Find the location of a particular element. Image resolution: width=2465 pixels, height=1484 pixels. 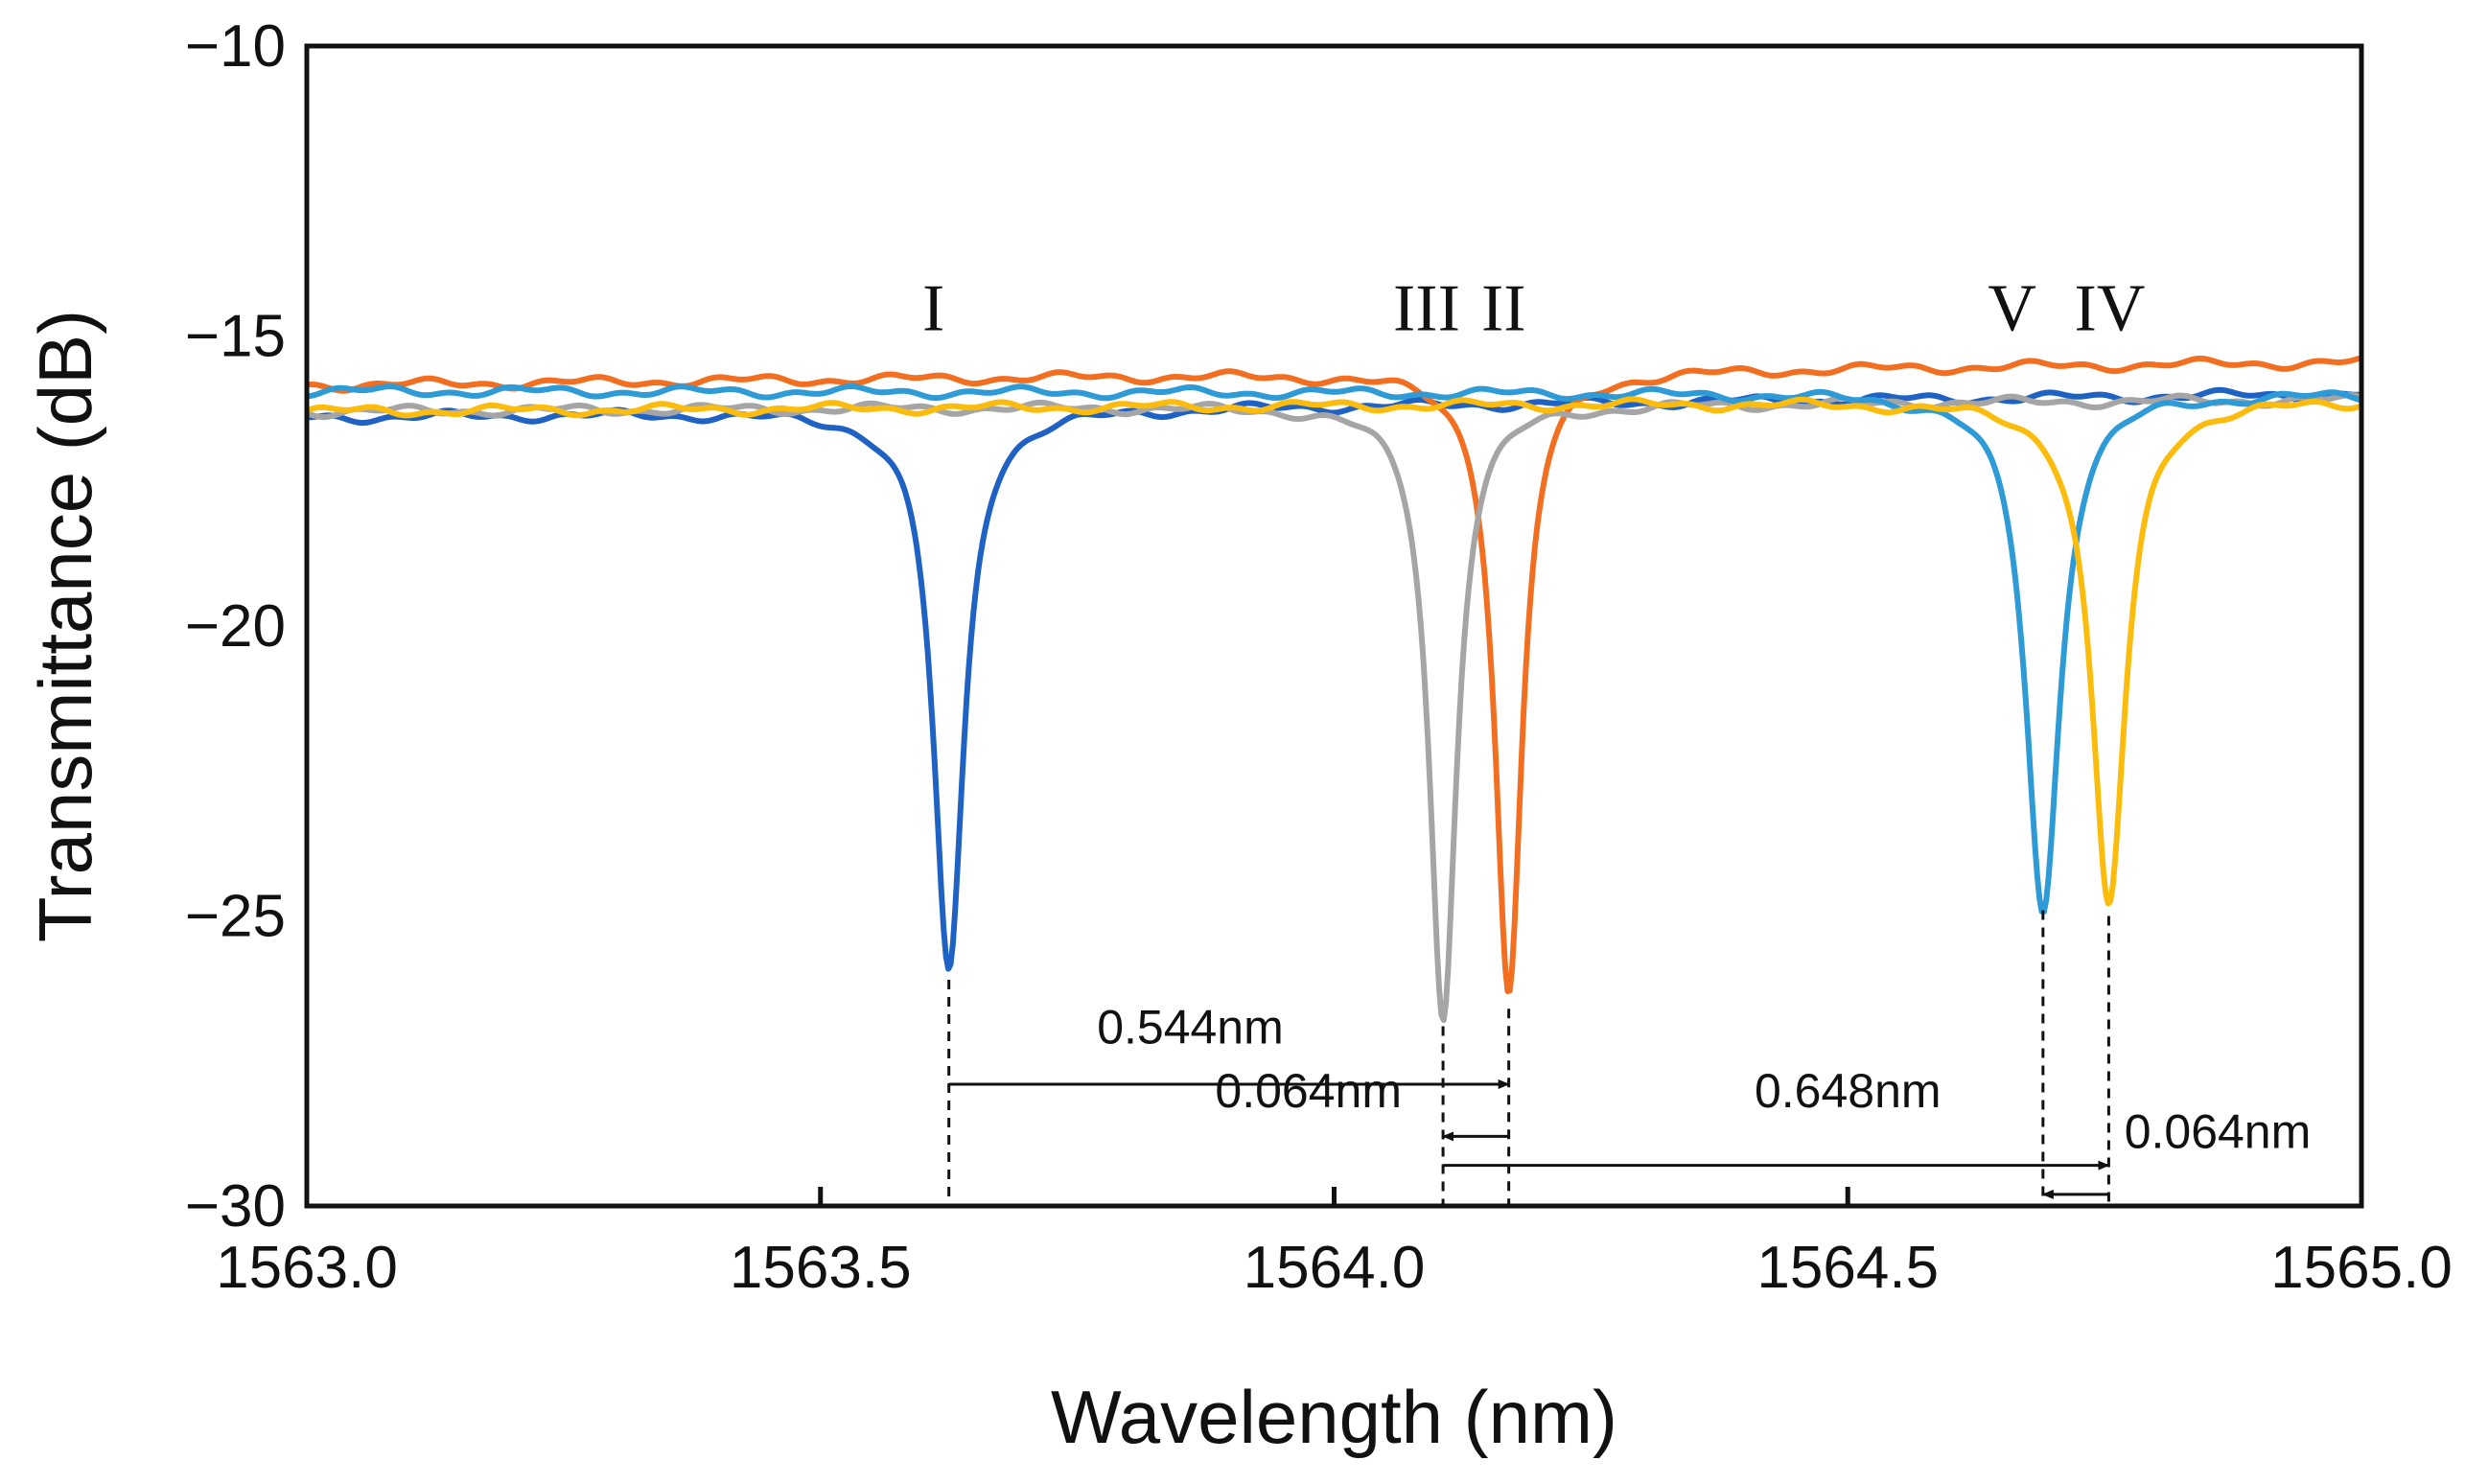

x-tick-label: 1565.0 is located at coordinates (2361, 1268).